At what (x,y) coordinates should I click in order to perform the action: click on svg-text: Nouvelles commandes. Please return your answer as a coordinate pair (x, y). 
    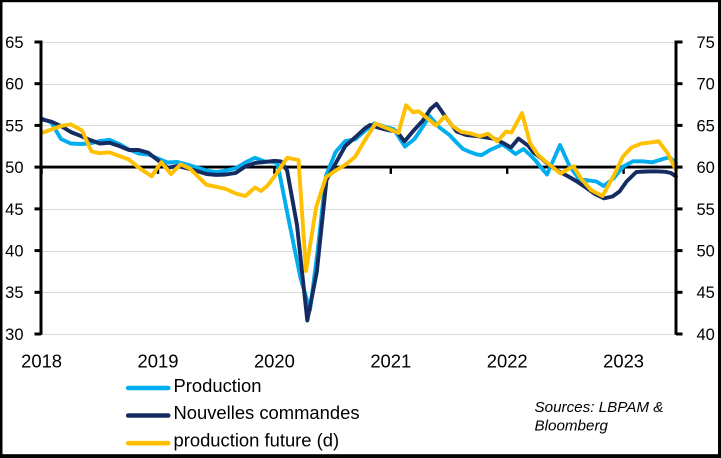
    Looking at the image, I should click on (267, 412).